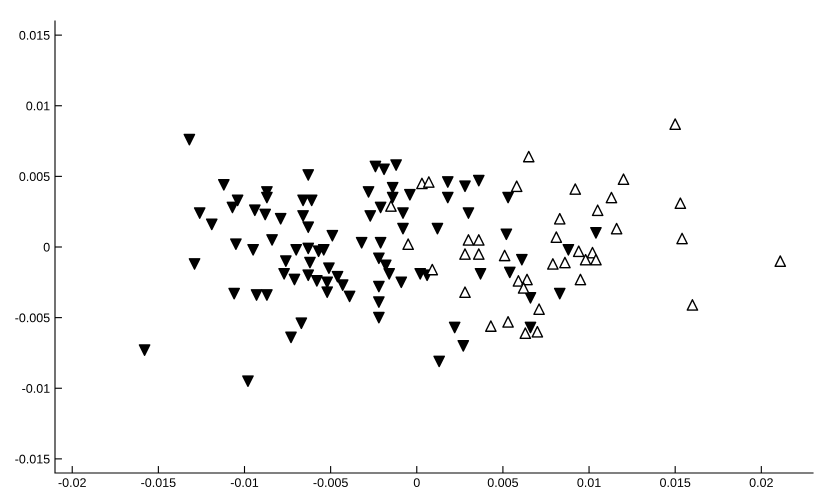 This screenshot has width=821, height=493. I want to click on y-tick-label: 0.015, so click(34, 35).